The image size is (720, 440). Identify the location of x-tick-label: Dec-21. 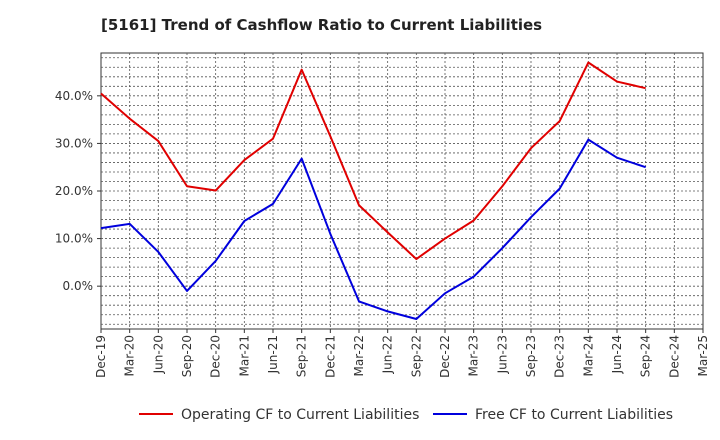
(330, 356).